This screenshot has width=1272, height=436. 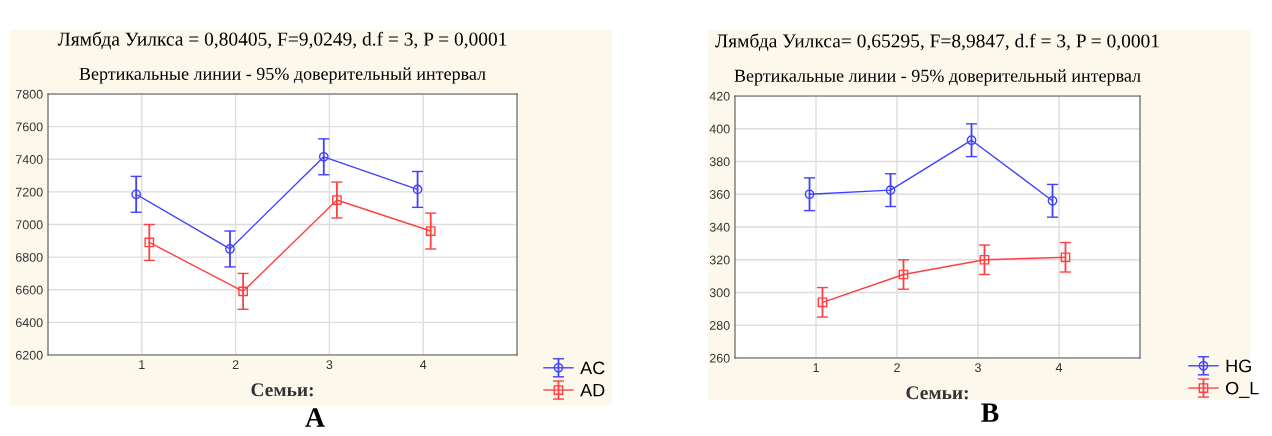 What do you see at coordinates (29, 257) in the screenshot?
I see `y-tick-label: 6800` at bounding box center [29, 257].